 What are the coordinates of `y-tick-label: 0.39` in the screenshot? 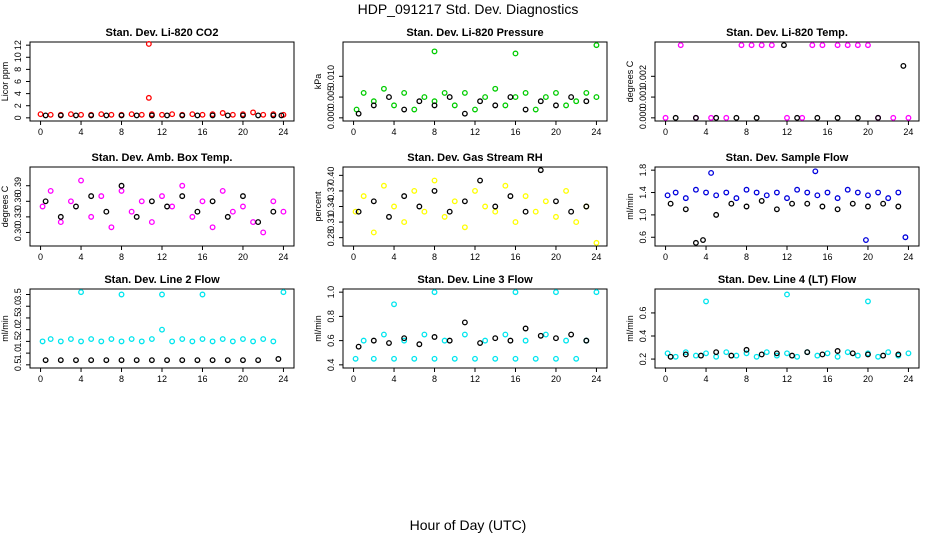 It's located at (18, 186).